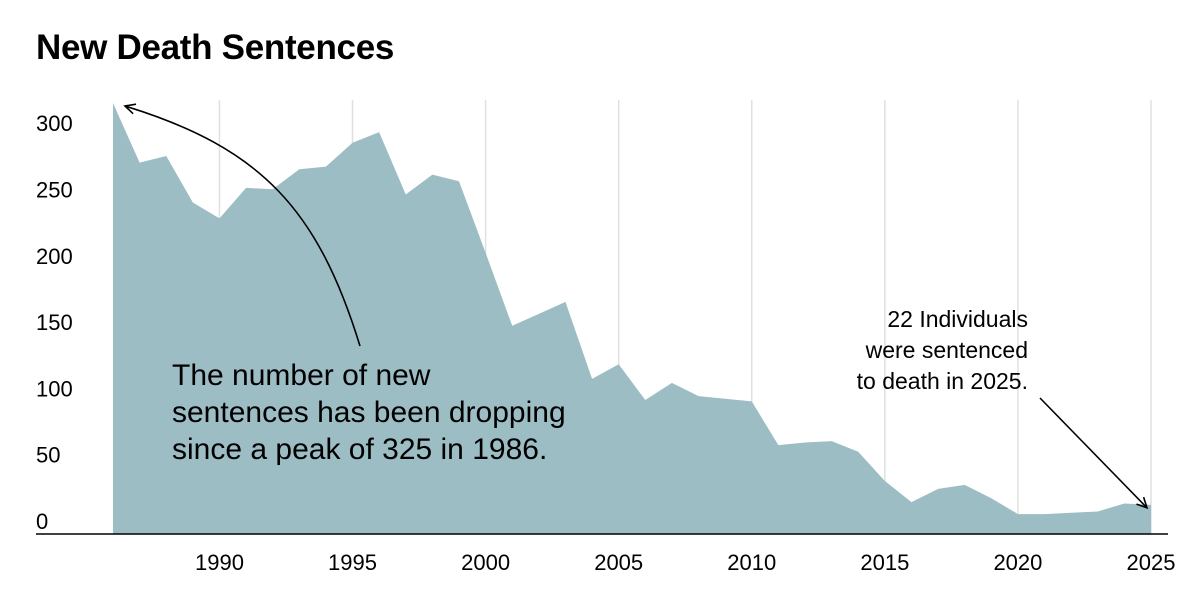 The height and width of the screenshot is (594, 1204). I want to click on y-tick-label-250: 250, so click(54, 189).